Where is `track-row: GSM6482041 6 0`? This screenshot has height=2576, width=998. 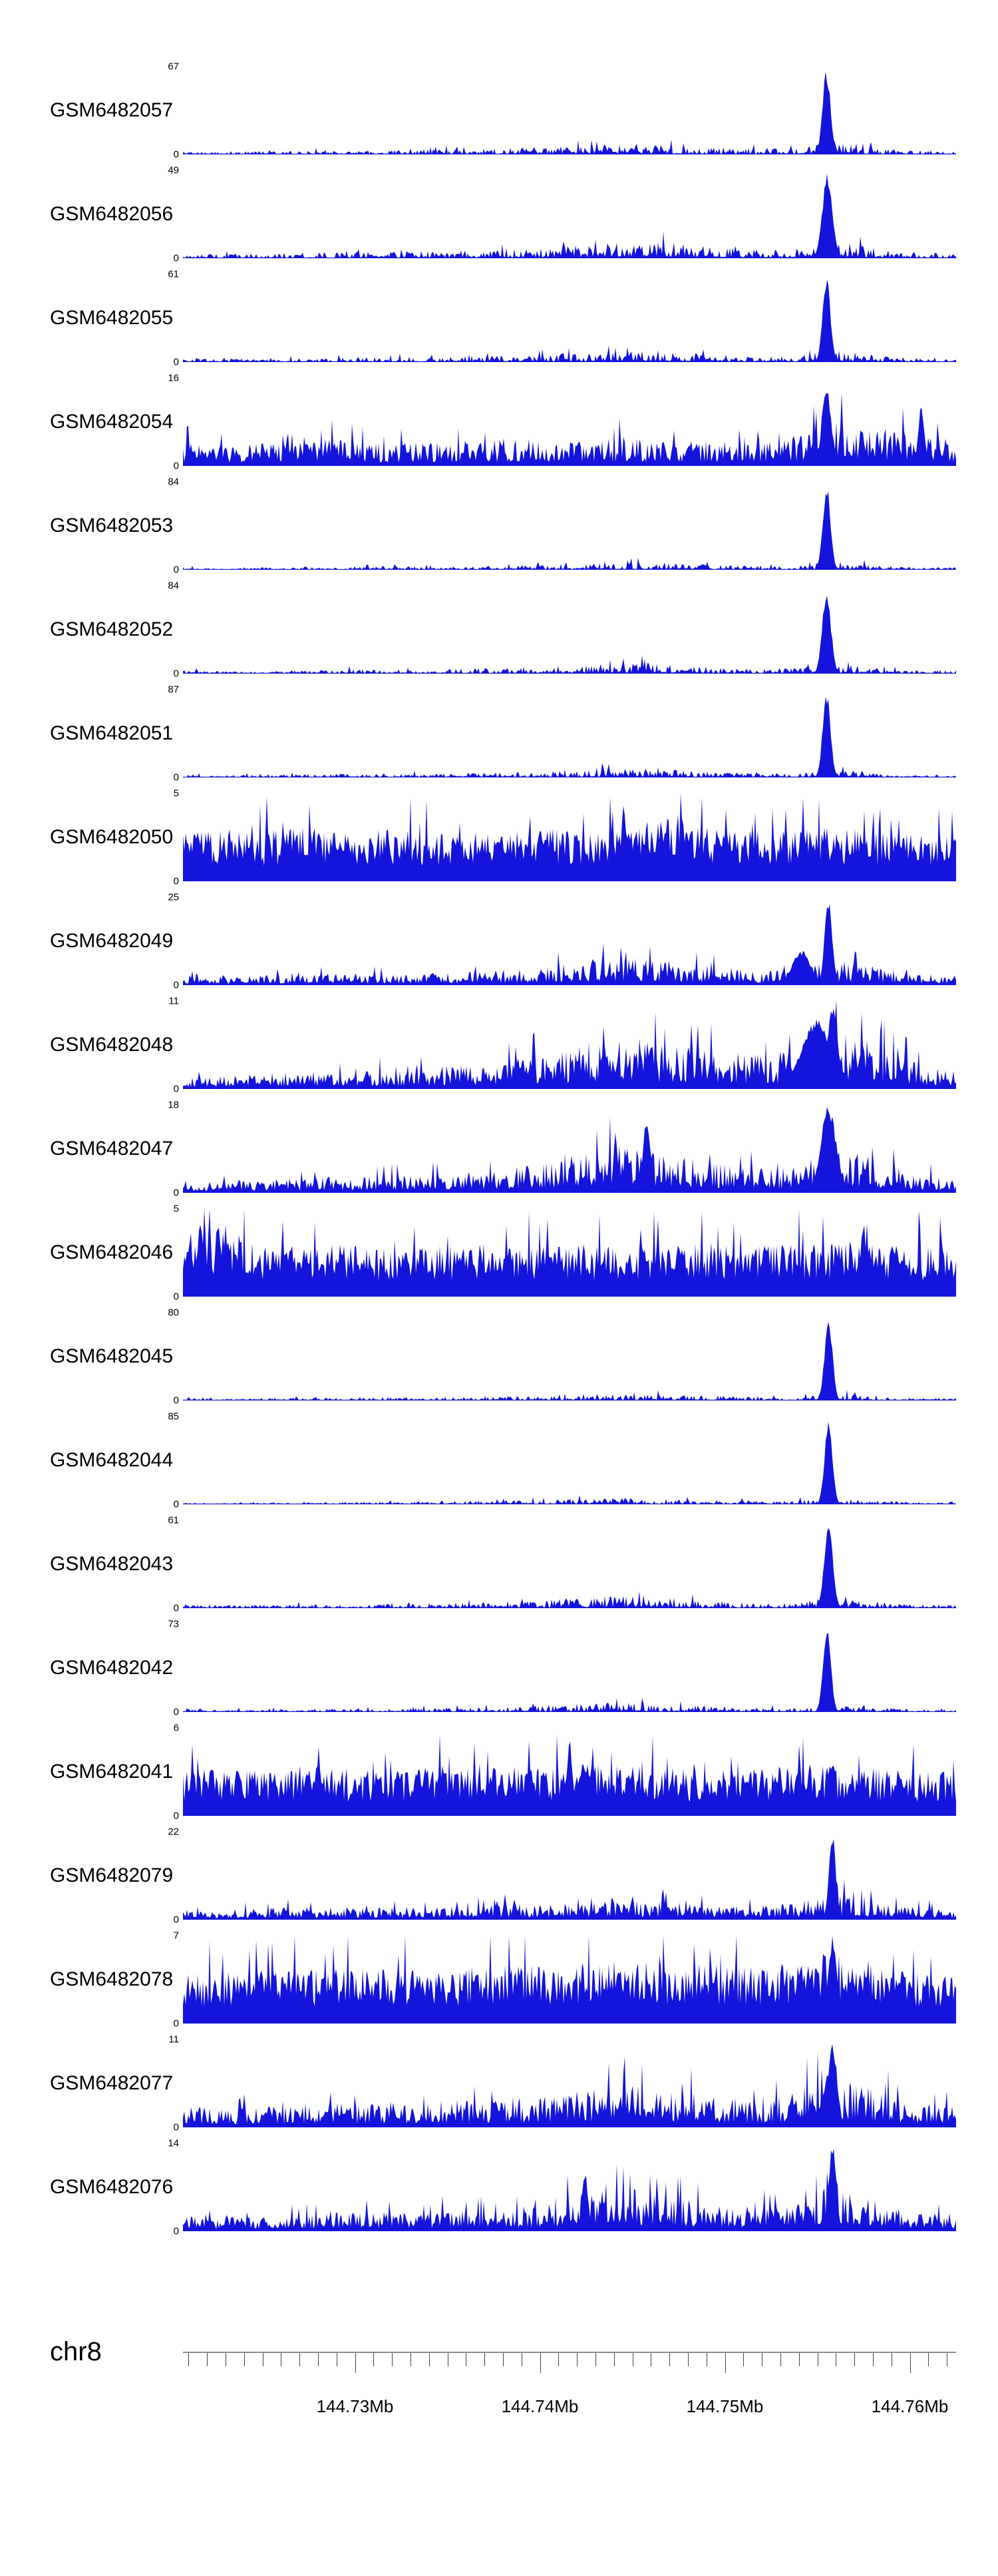
track-row: GSM6482041 6 0 is located at coordinates (499, 1772).